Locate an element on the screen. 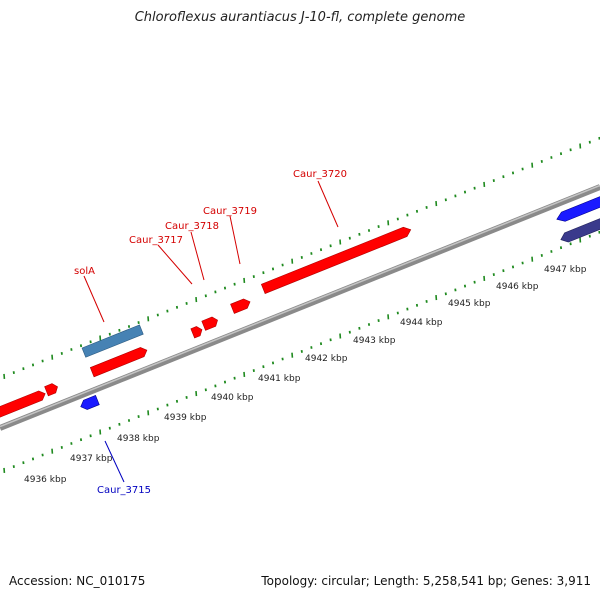 The width and height of the screenshot is (600, 600). kbp-label: 4944 kbp is located at coordinates (421, 323).